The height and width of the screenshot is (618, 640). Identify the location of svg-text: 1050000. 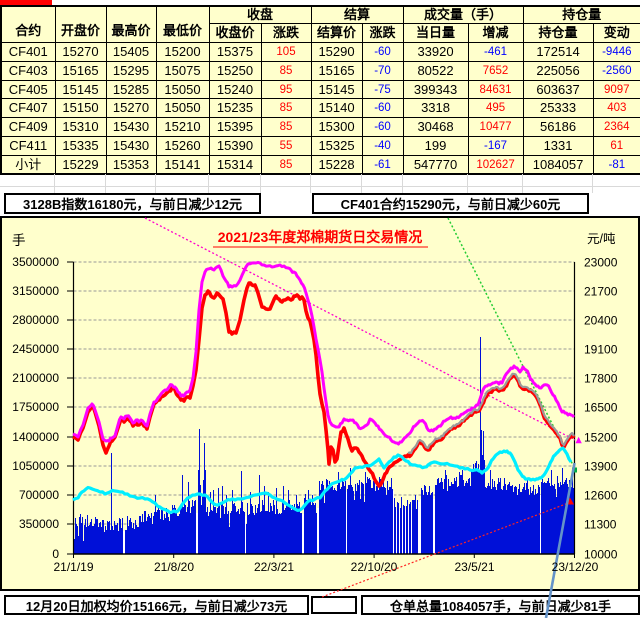
(35, 466).